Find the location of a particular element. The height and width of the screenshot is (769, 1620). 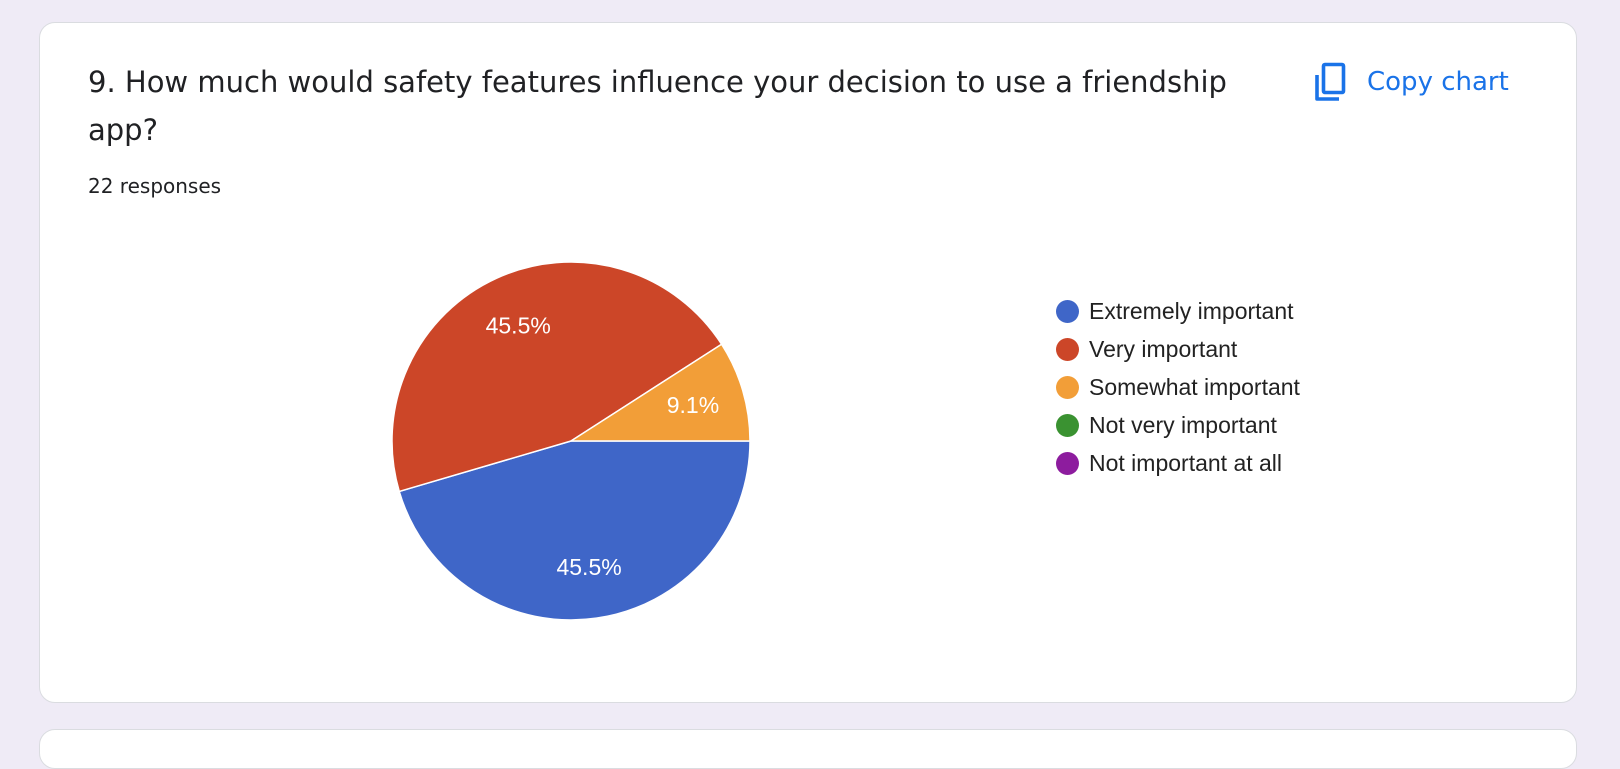

legend-item: Not important at all is located at coordinates (1178, 463).